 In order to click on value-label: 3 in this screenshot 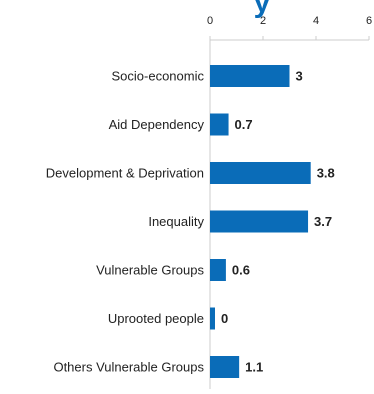, I will do `click(299, 76)`.